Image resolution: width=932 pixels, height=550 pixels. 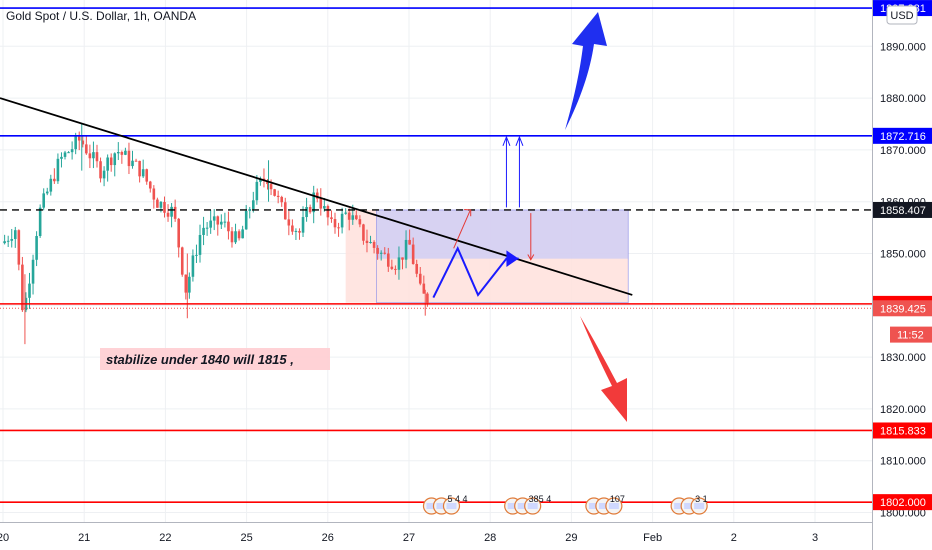 What do you see at coordinates (215, 359) in the screenshot?
I see `note-annotation: stabilize under 1840 will 1815 ,` at bounding box center [215, 359].